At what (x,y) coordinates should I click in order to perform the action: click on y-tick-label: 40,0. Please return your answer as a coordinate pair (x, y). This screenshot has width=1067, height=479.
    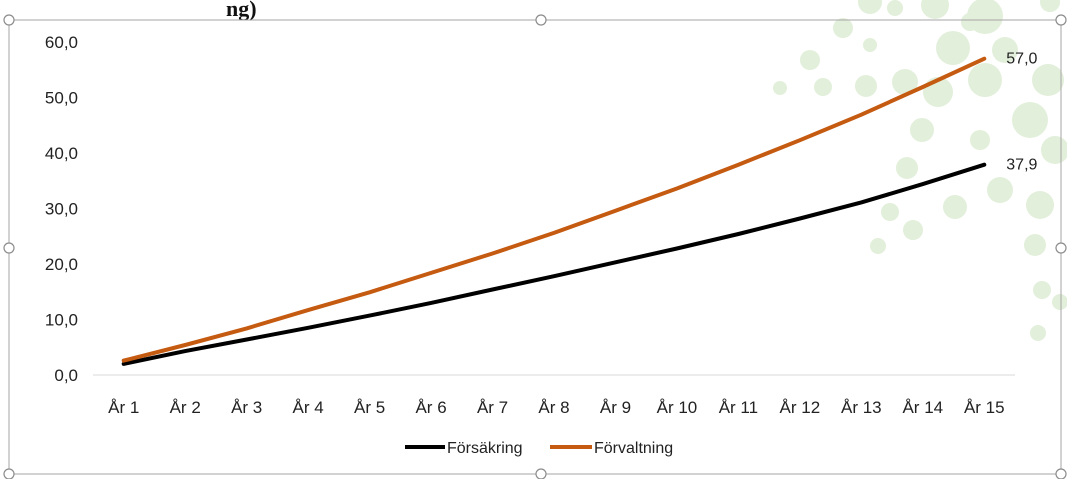
    Looking at the image, I should click on (61, 153).